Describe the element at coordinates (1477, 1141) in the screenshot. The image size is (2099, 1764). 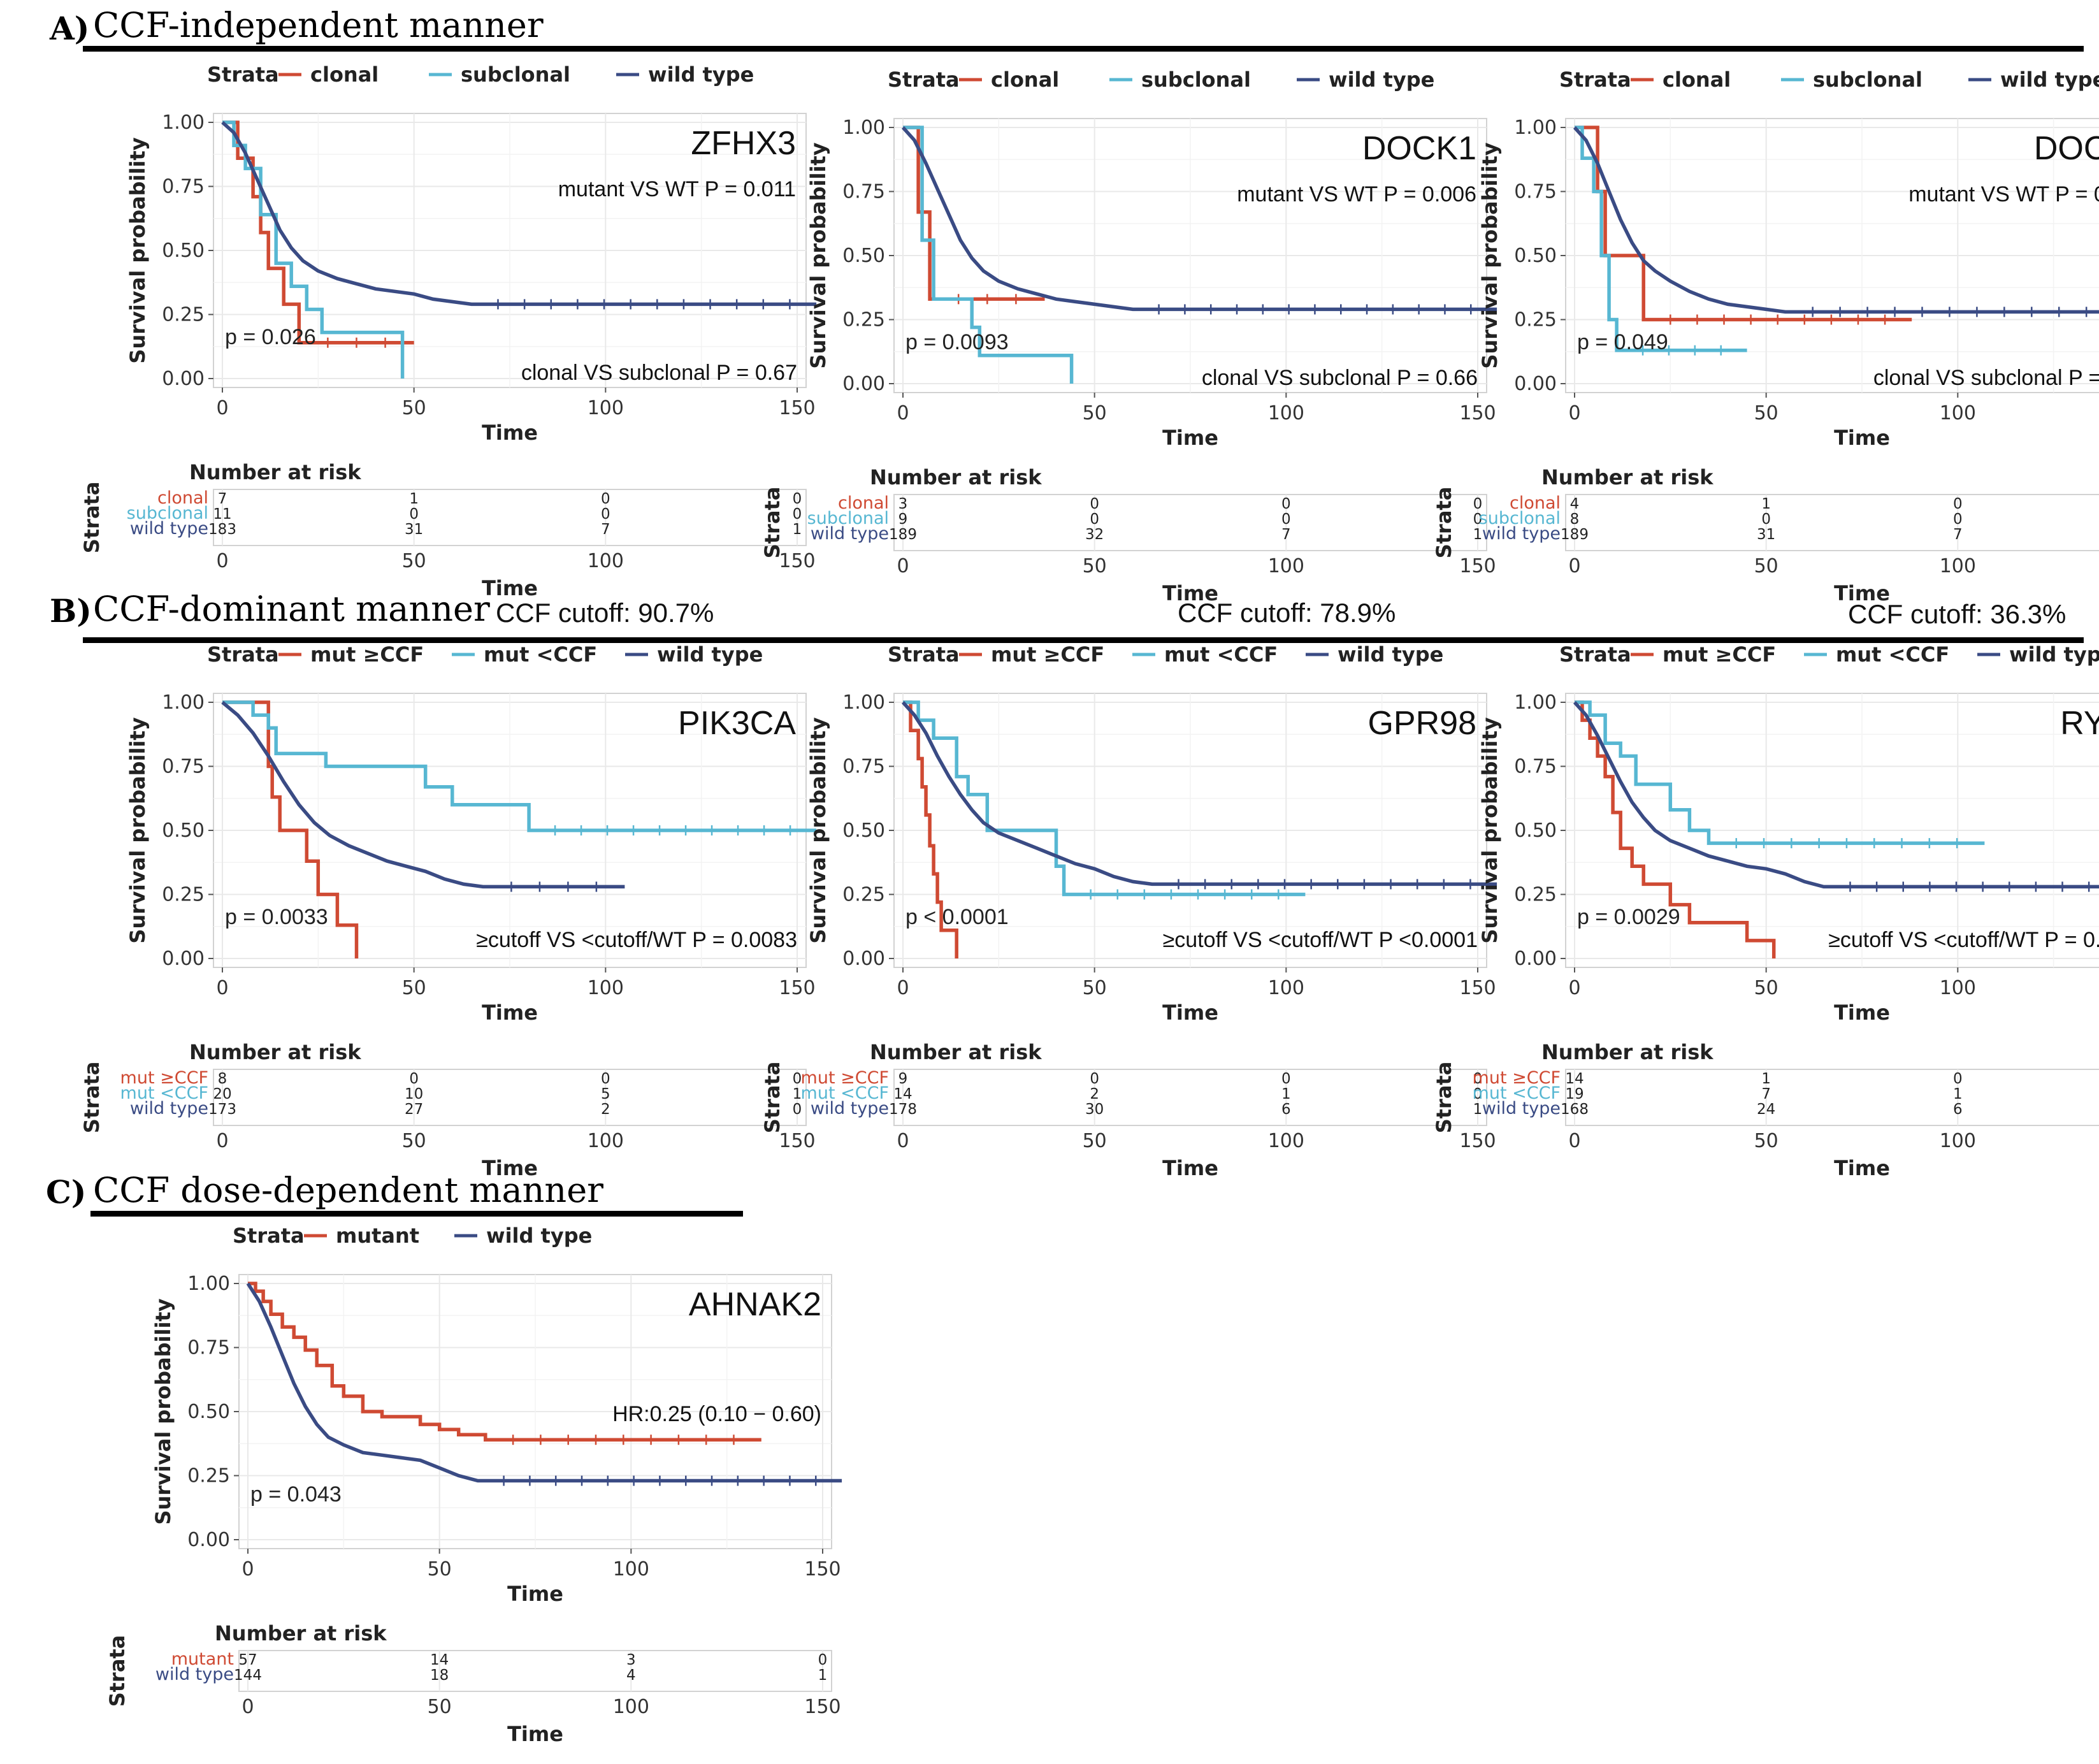
I see `risk-xtick-3: 150` at that location.